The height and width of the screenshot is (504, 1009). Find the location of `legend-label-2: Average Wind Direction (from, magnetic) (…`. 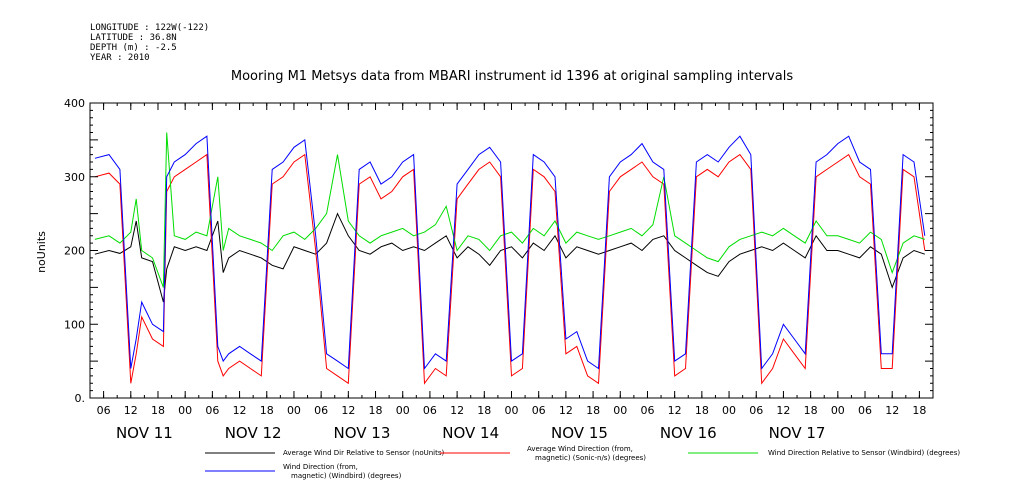

legend-label-2: Average Wind Direction (from, magnetic) (… is located at coordinates (586, 453).